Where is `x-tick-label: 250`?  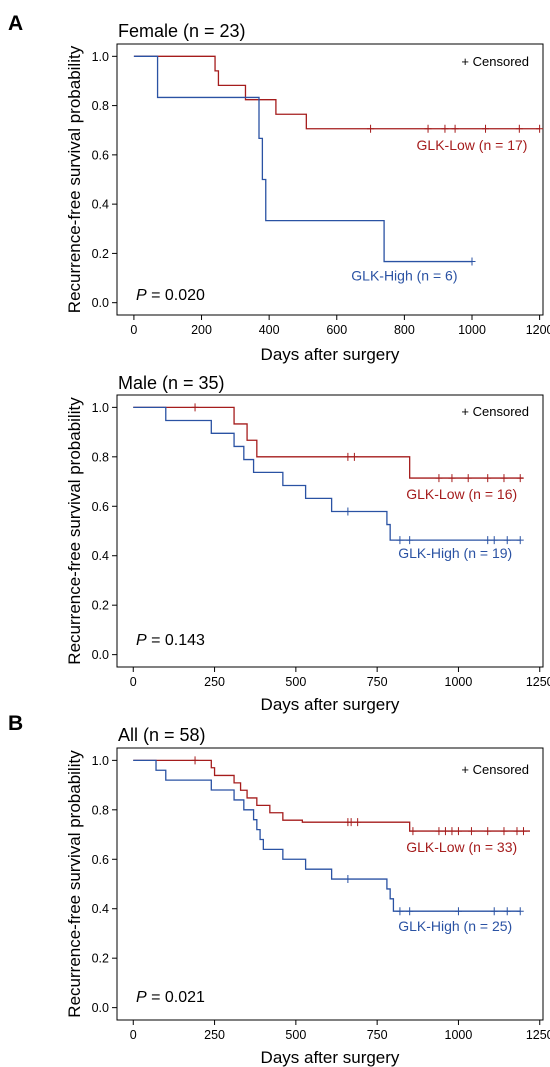
x-tick-label: 250 is located at coordinates (214, 1035).